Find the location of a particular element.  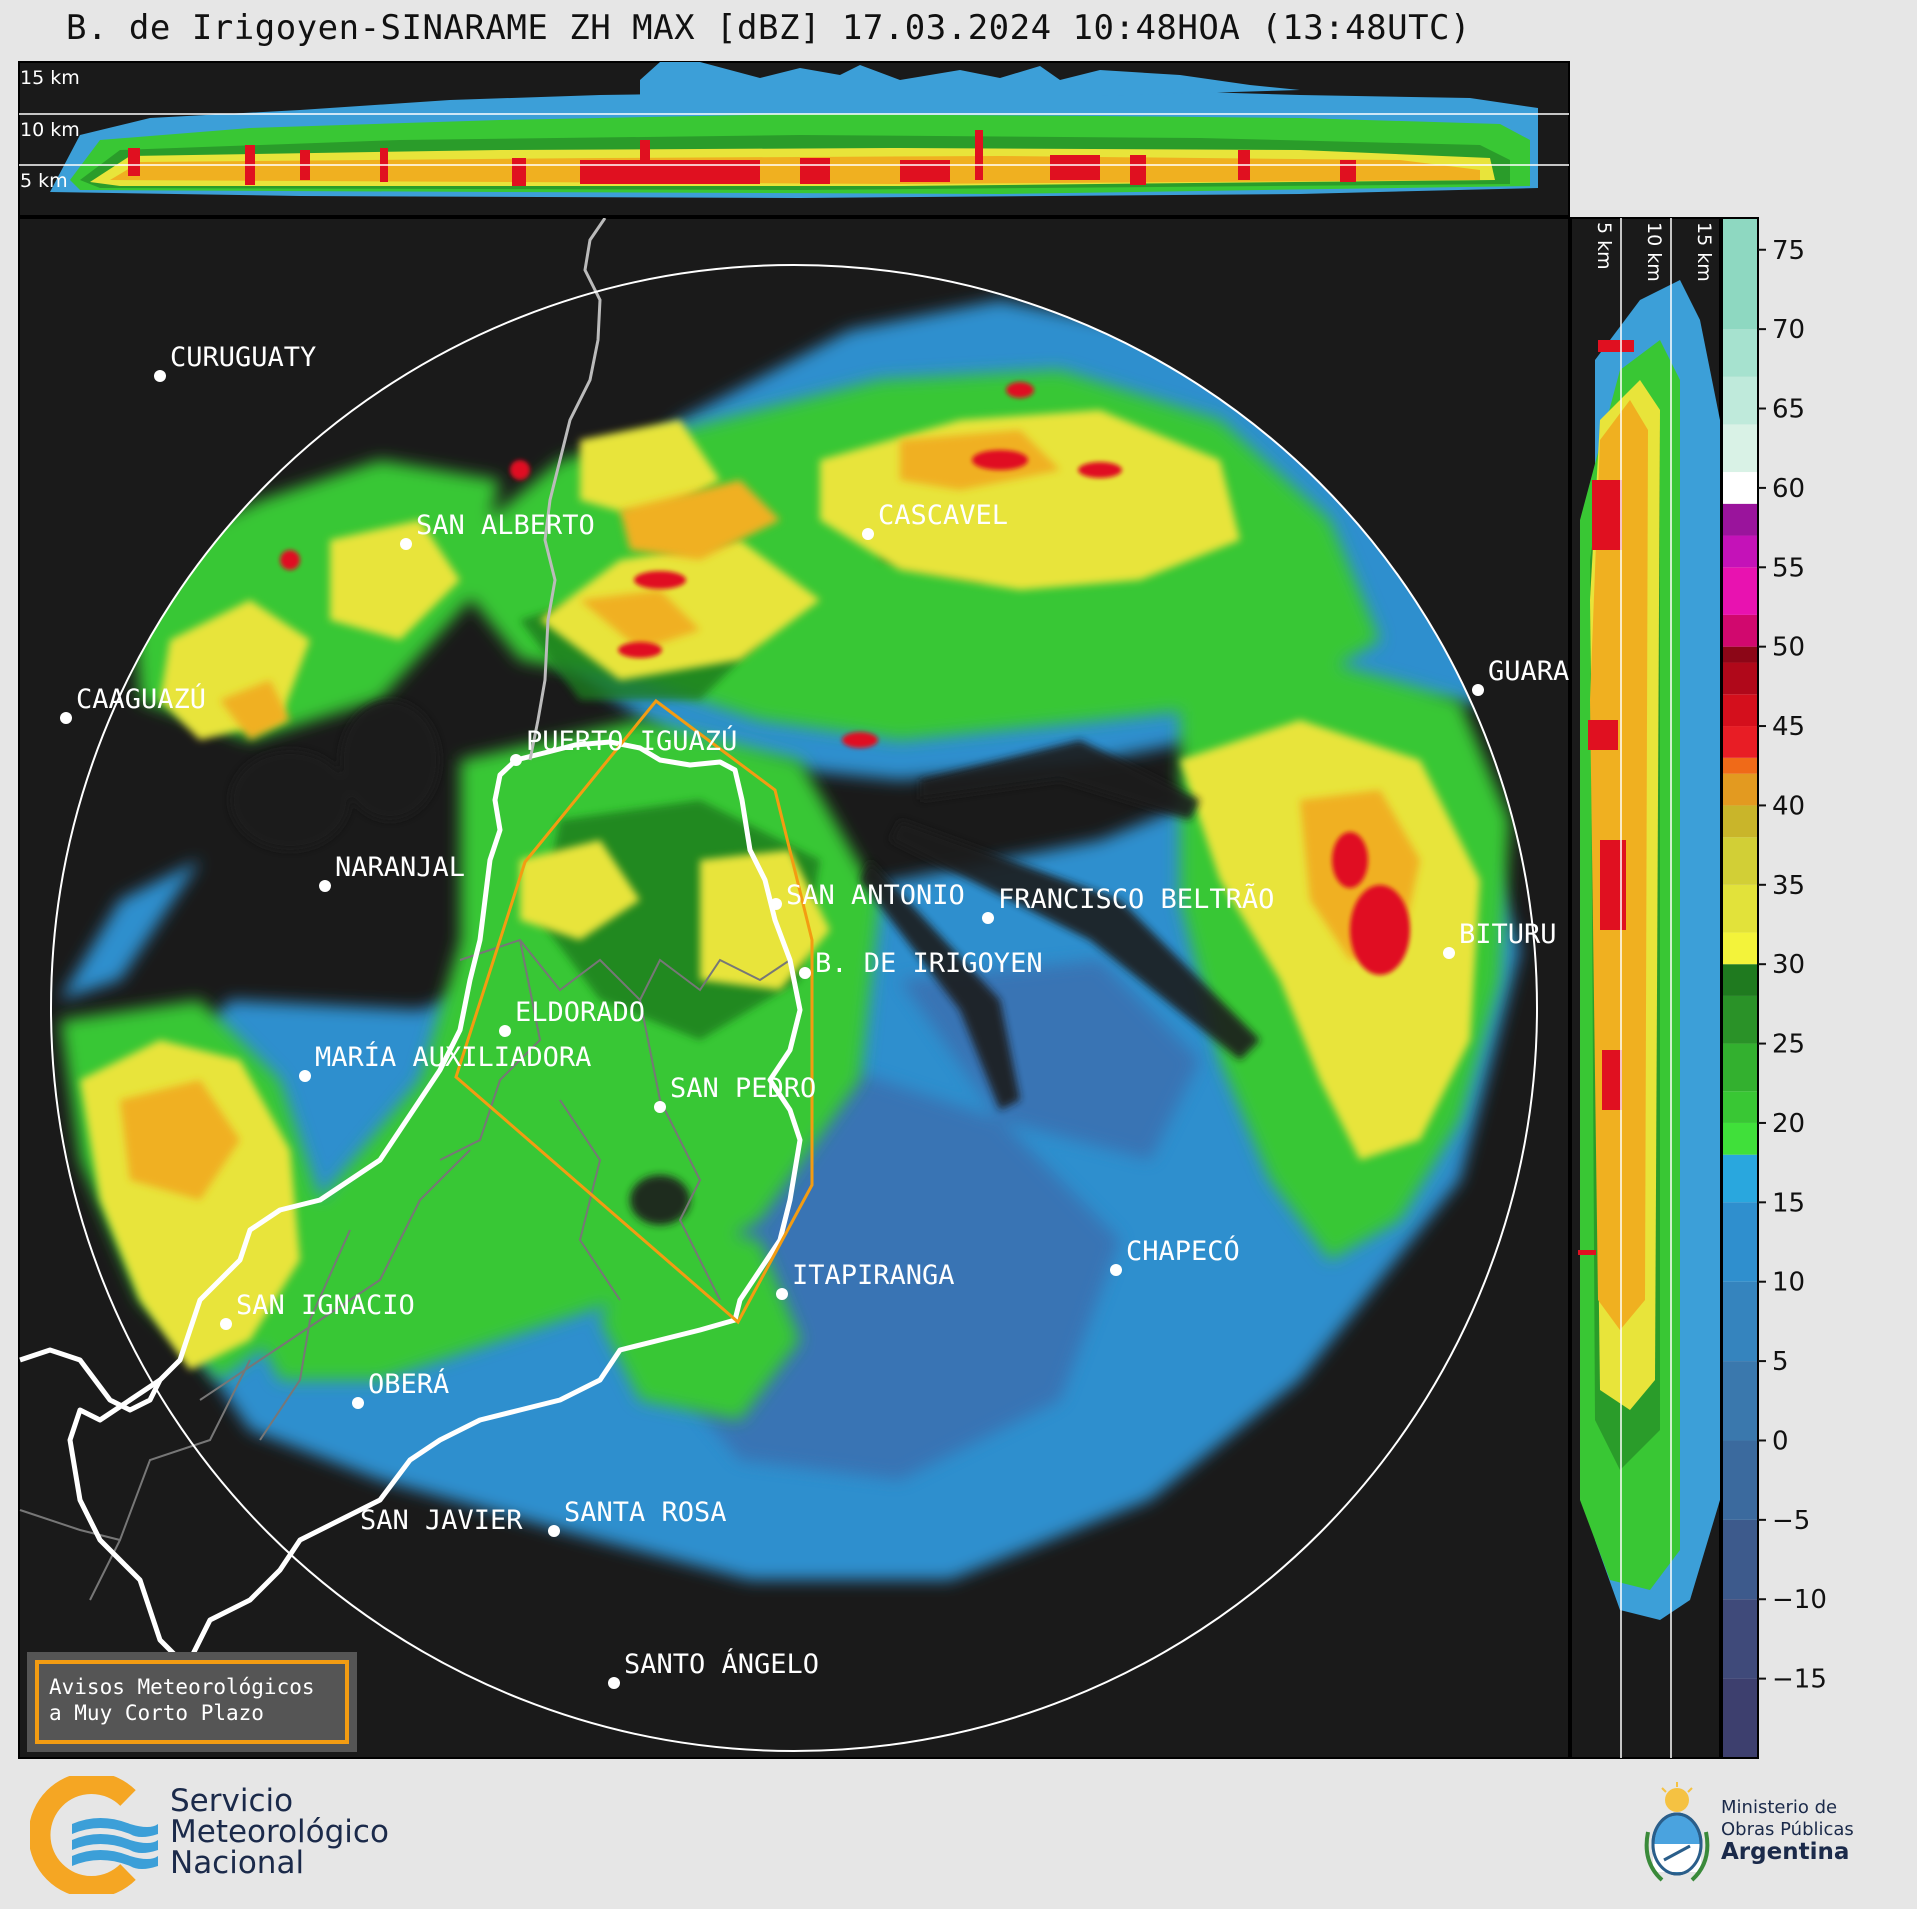

city-label: FRANCISCO BELTRÃO is located at coordinates (1136, 899).